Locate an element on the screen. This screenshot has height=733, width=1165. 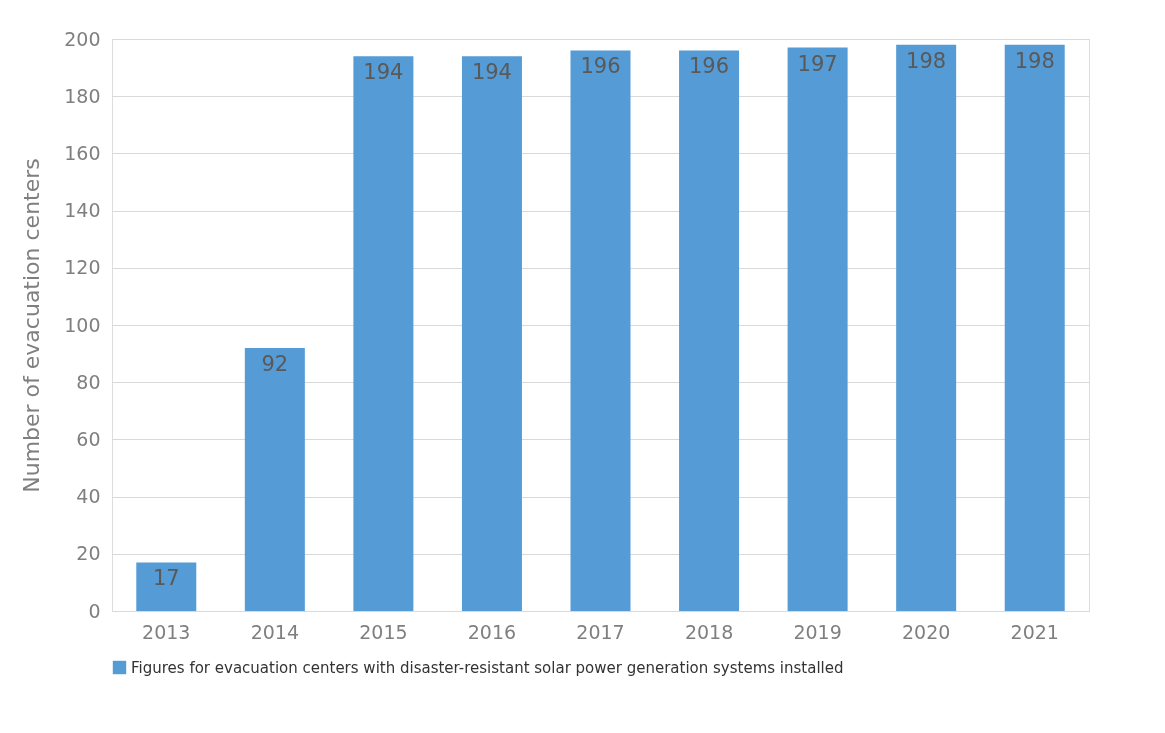
x-tick-label: 2014 is located at coordinates (275, 631).